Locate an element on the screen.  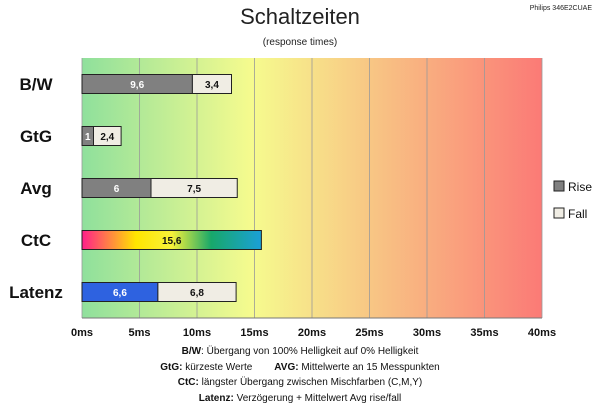
note-avg-key: AVG: is located at coordinates (286, 367).